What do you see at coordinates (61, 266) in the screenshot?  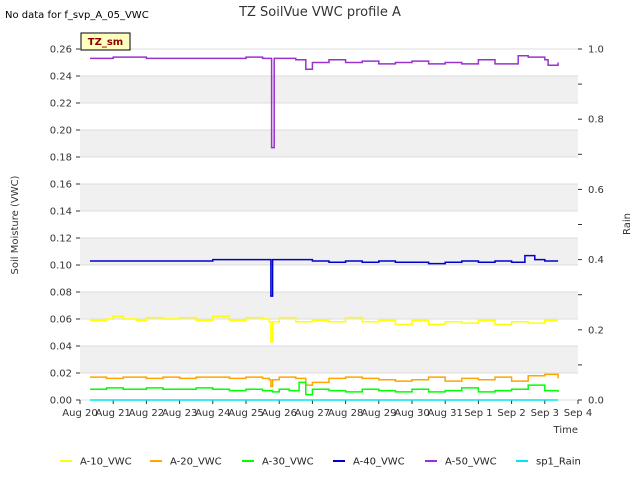 I see `y-tick-label: 0.10` at bounding box center [61, 266].